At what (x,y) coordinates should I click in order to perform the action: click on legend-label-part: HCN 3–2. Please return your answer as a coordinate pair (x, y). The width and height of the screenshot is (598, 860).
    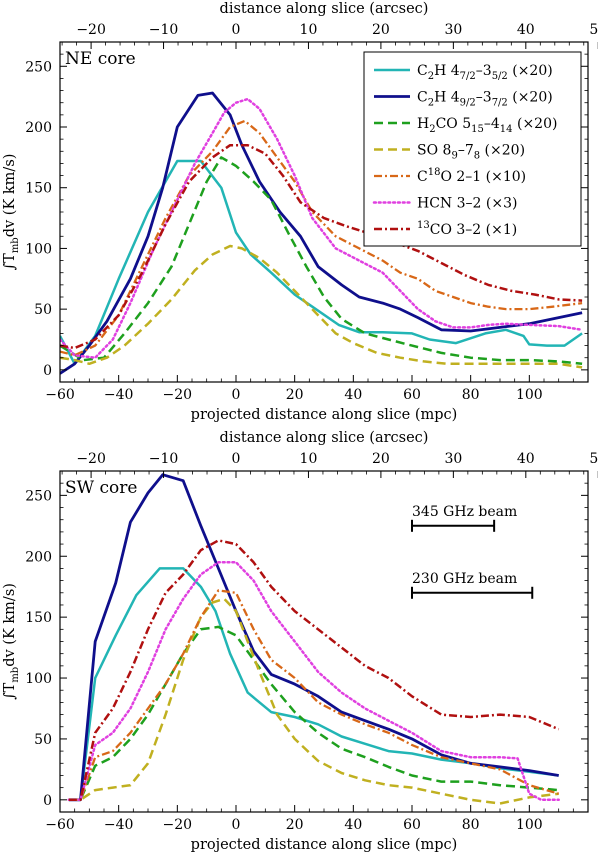
    Looking at the image, I should click on (449, 204).